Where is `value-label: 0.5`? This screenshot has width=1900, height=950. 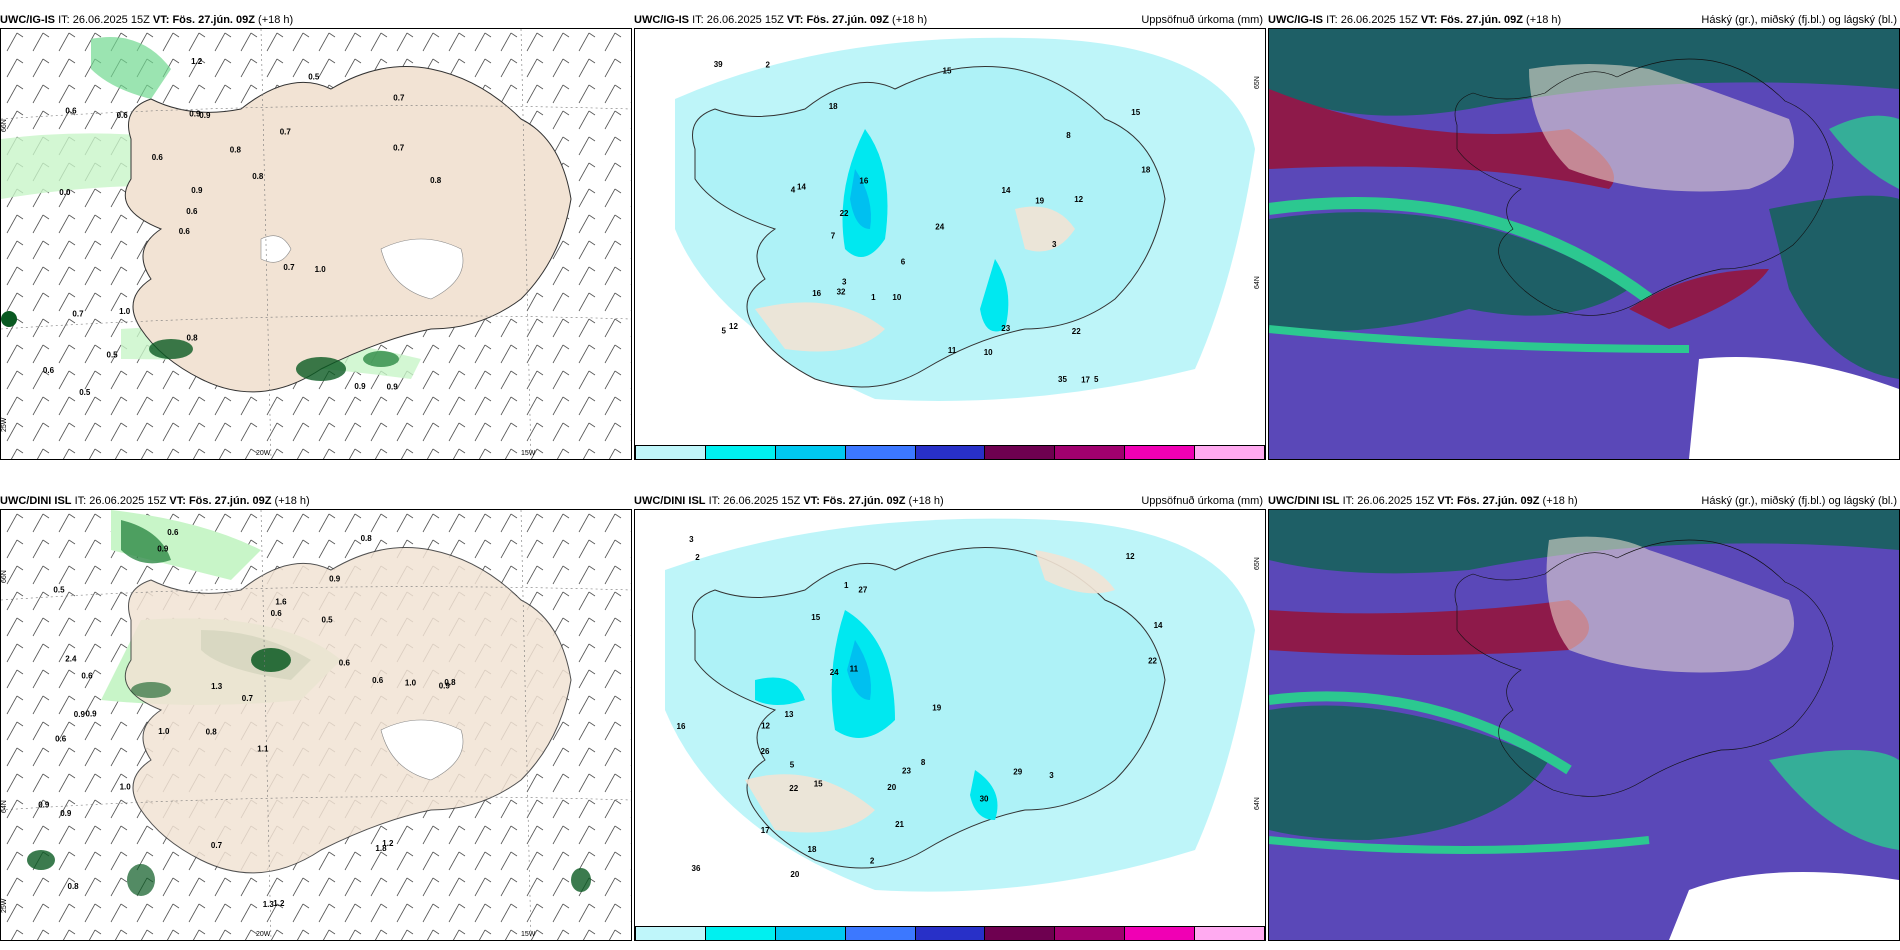
value-label: 0.5 is located at coordinates (314, 76).